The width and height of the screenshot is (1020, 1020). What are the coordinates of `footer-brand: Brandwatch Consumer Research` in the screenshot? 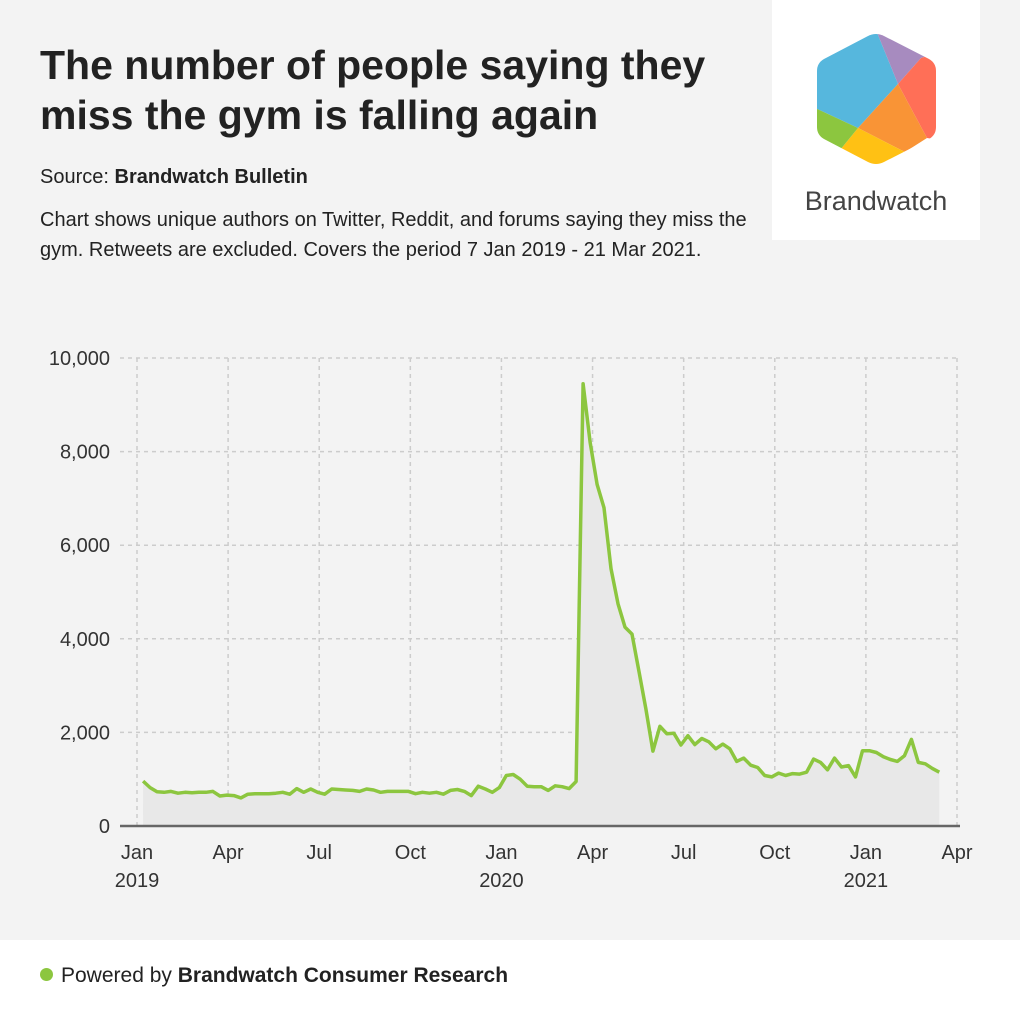 It's located at (343, 975).